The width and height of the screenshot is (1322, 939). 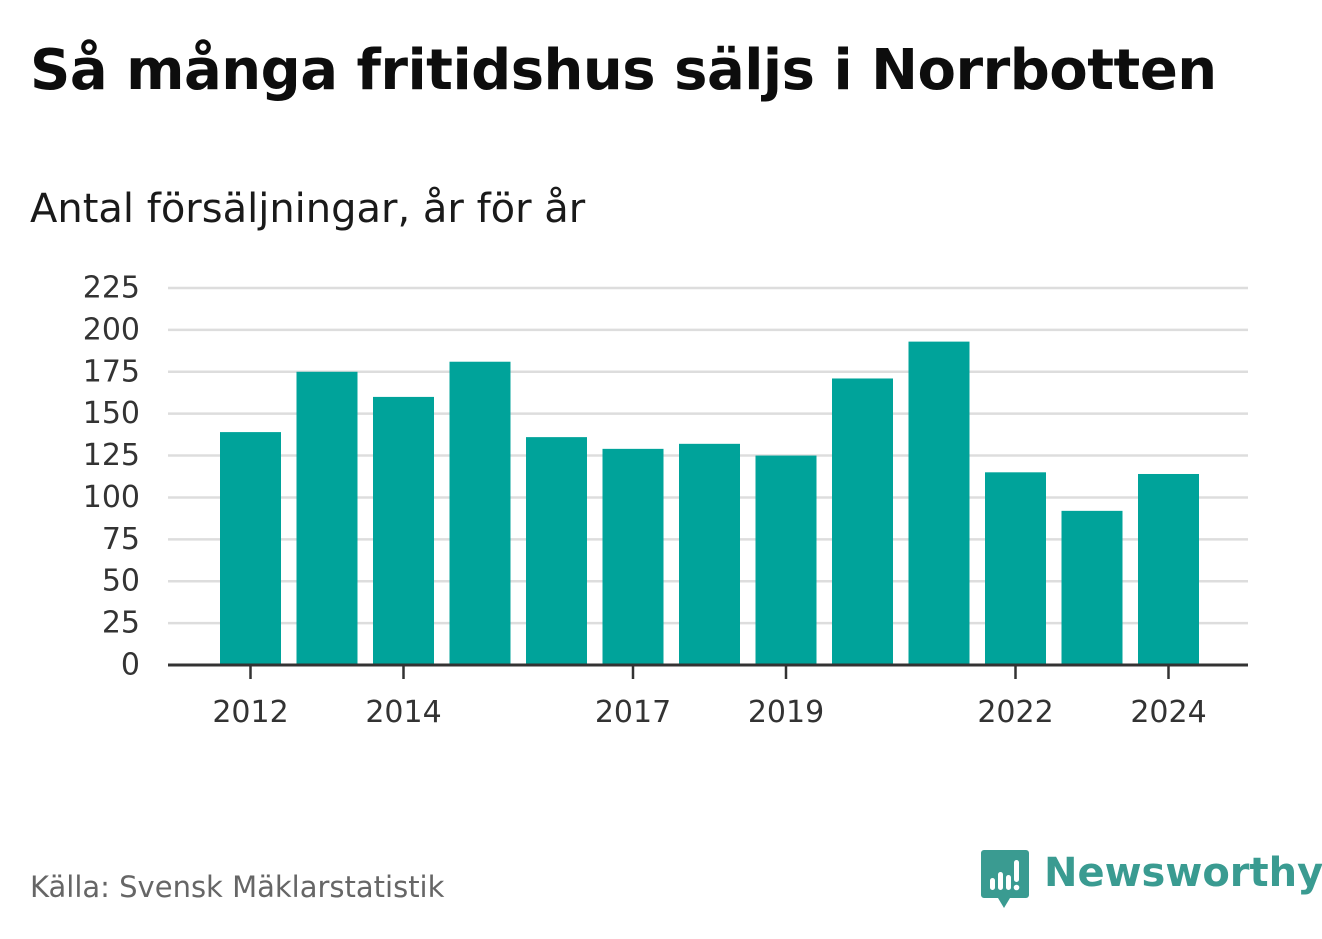 What do you see at coordinates (111, 288) in the screenshot?
I see `y-tick-label: 225` at bounding box center [111, 288].